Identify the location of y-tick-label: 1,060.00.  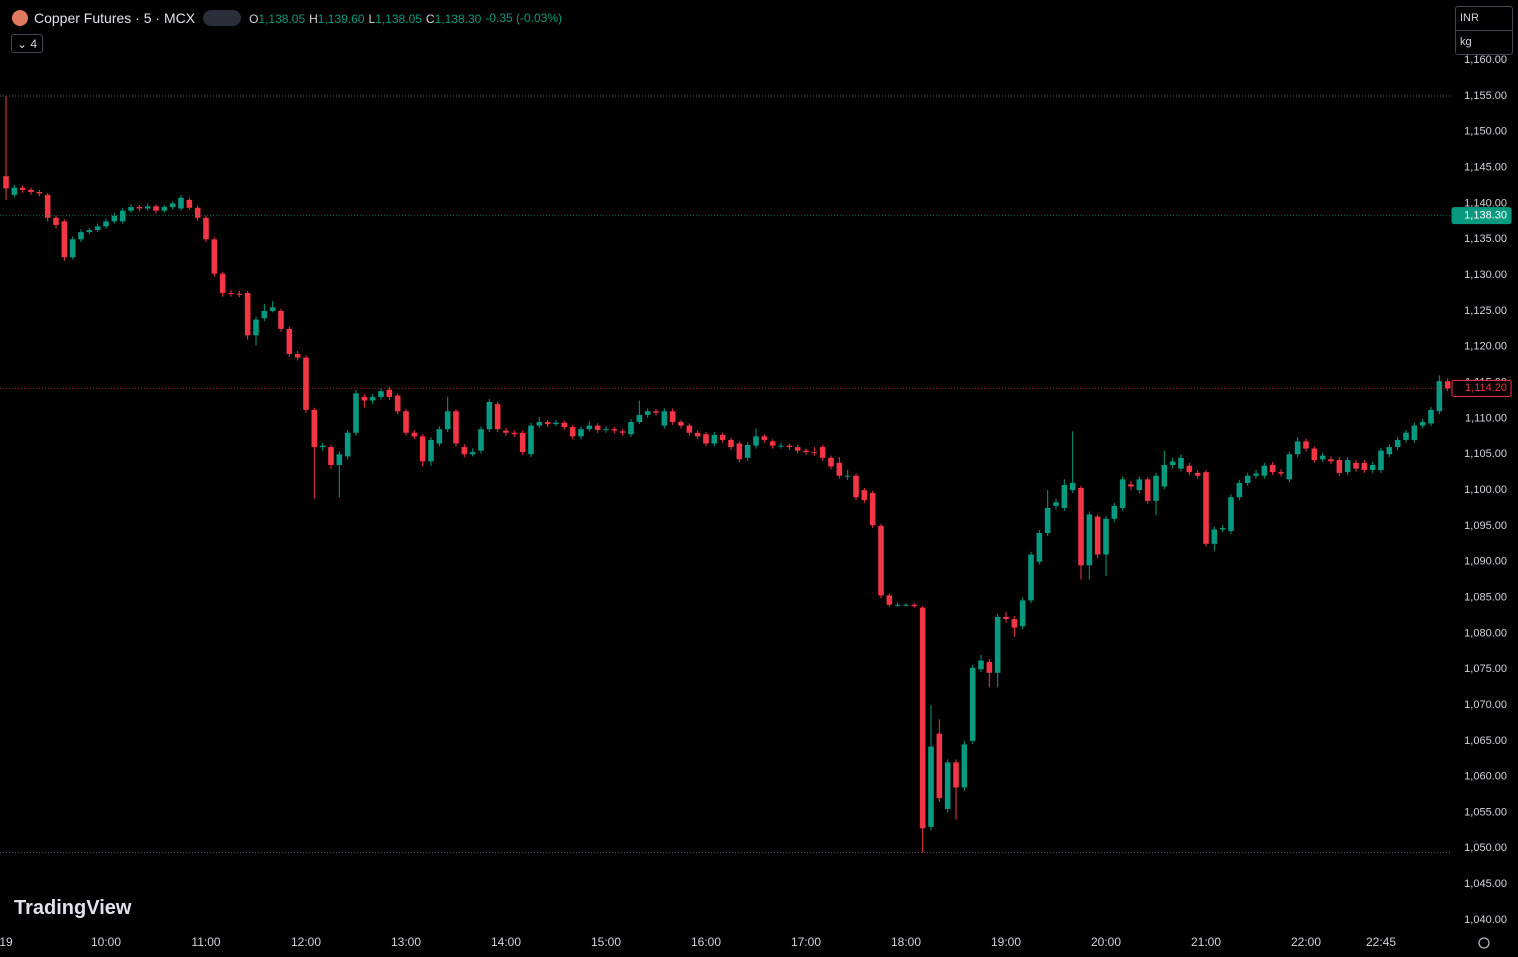
(1485, 777).